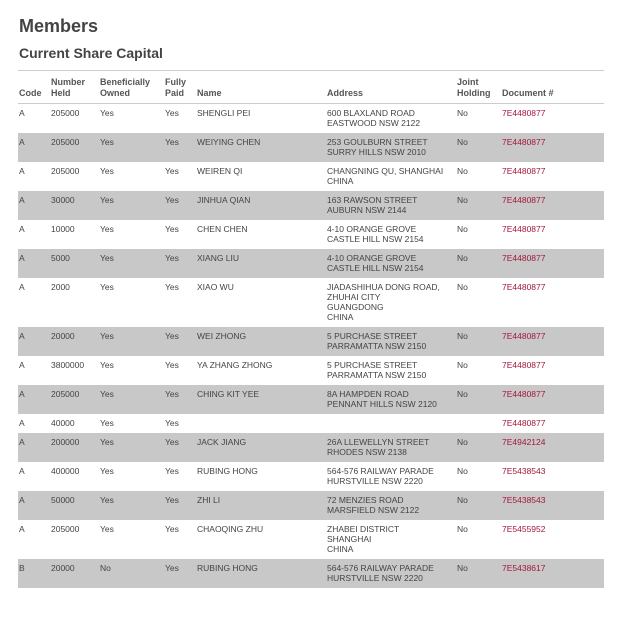 The height and width of the screenshot is (619, 622). I want to click on name-cell: XIANG LIU, so click(261, 263).